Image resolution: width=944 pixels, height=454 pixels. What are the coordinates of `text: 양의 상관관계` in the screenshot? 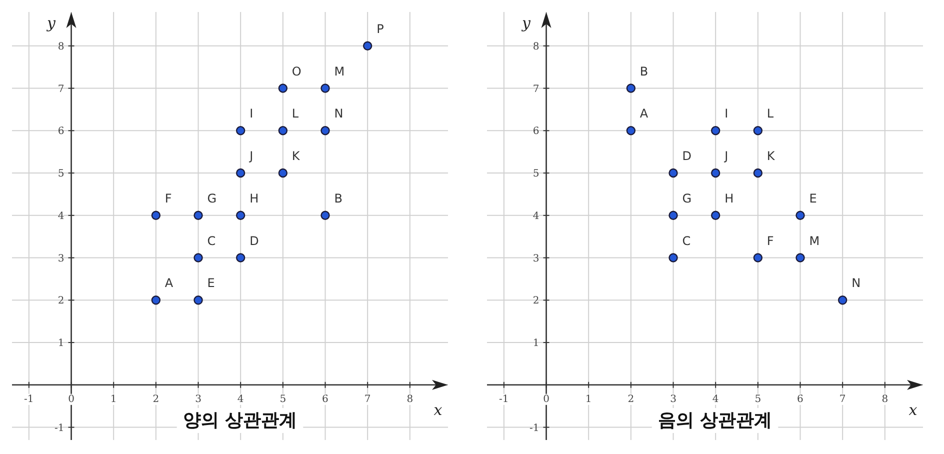 It's located at (240, 420).